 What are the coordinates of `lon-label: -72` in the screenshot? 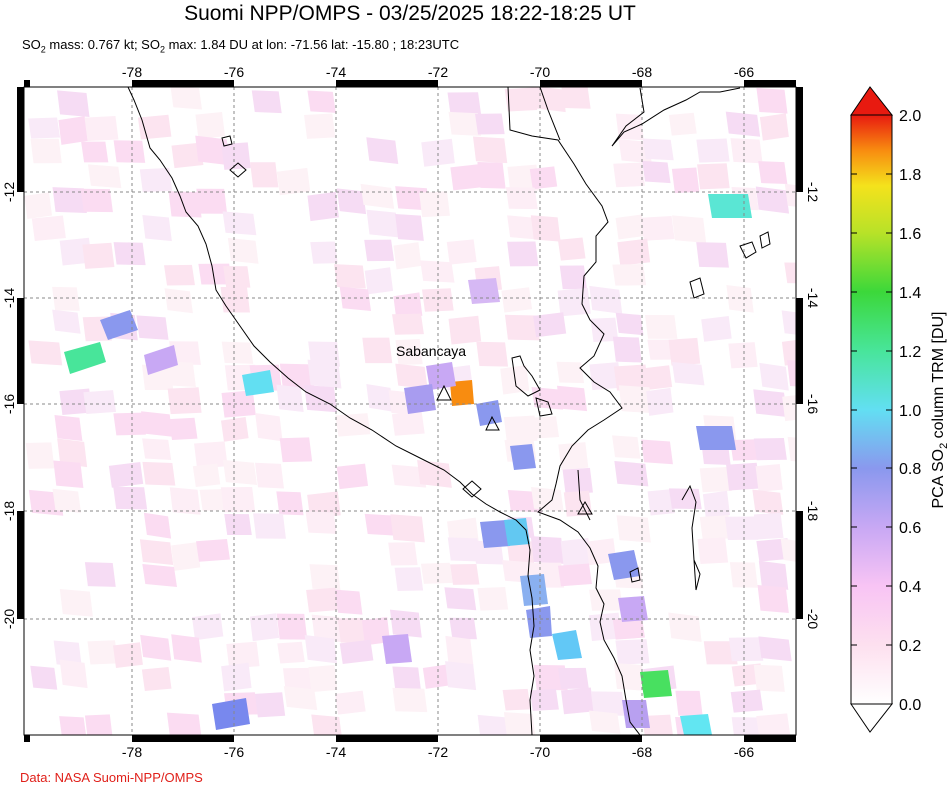 It's located at (438, 752).